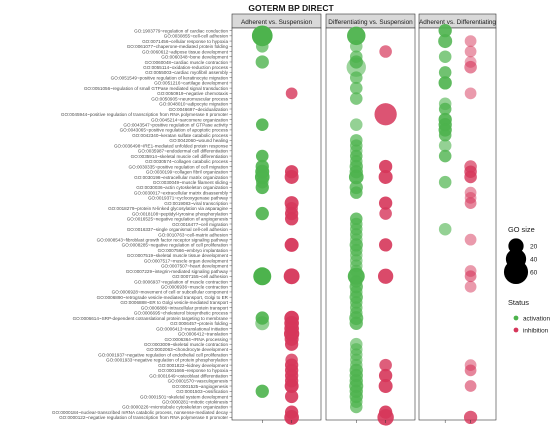 The width and height of the screenshot is (550, 429). Describe the element at coordinates (366, 421) in the screenshot. I see `x-axis-ticks` at that location.